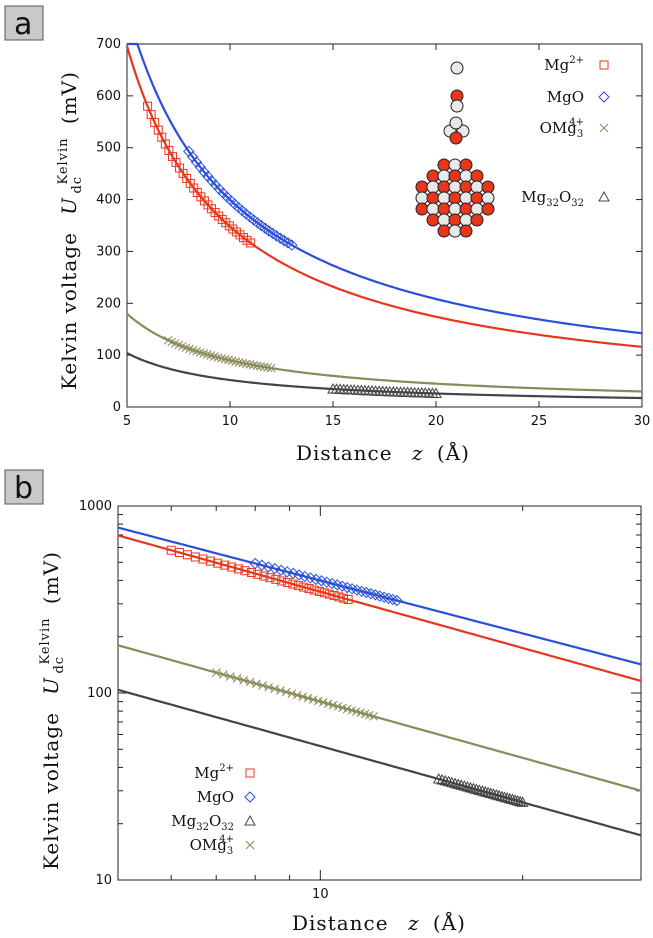  What do you see at coordinates (215, 797) in the screenshot?
I see `legend-label: MgO` at bounding box center [215, 797].